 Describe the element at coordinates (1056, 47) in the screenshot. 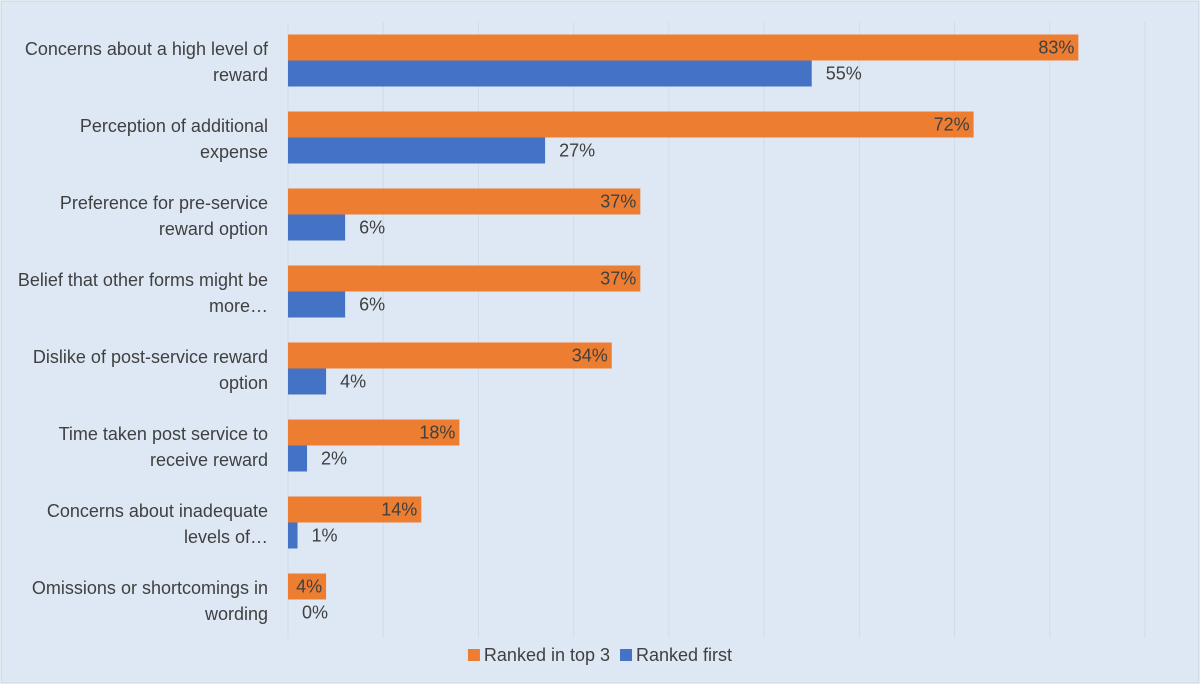

I see `value-label: 83%` at that location.